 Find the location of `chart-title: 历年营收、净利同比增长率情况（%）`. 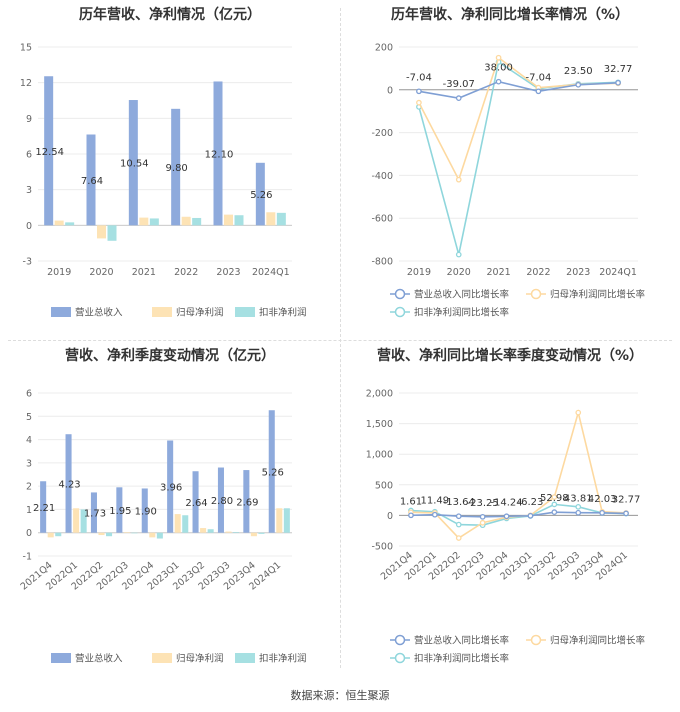

chart-title: 历年营收、净利同比增长率情况（%） is located at coordinates (510, 14).